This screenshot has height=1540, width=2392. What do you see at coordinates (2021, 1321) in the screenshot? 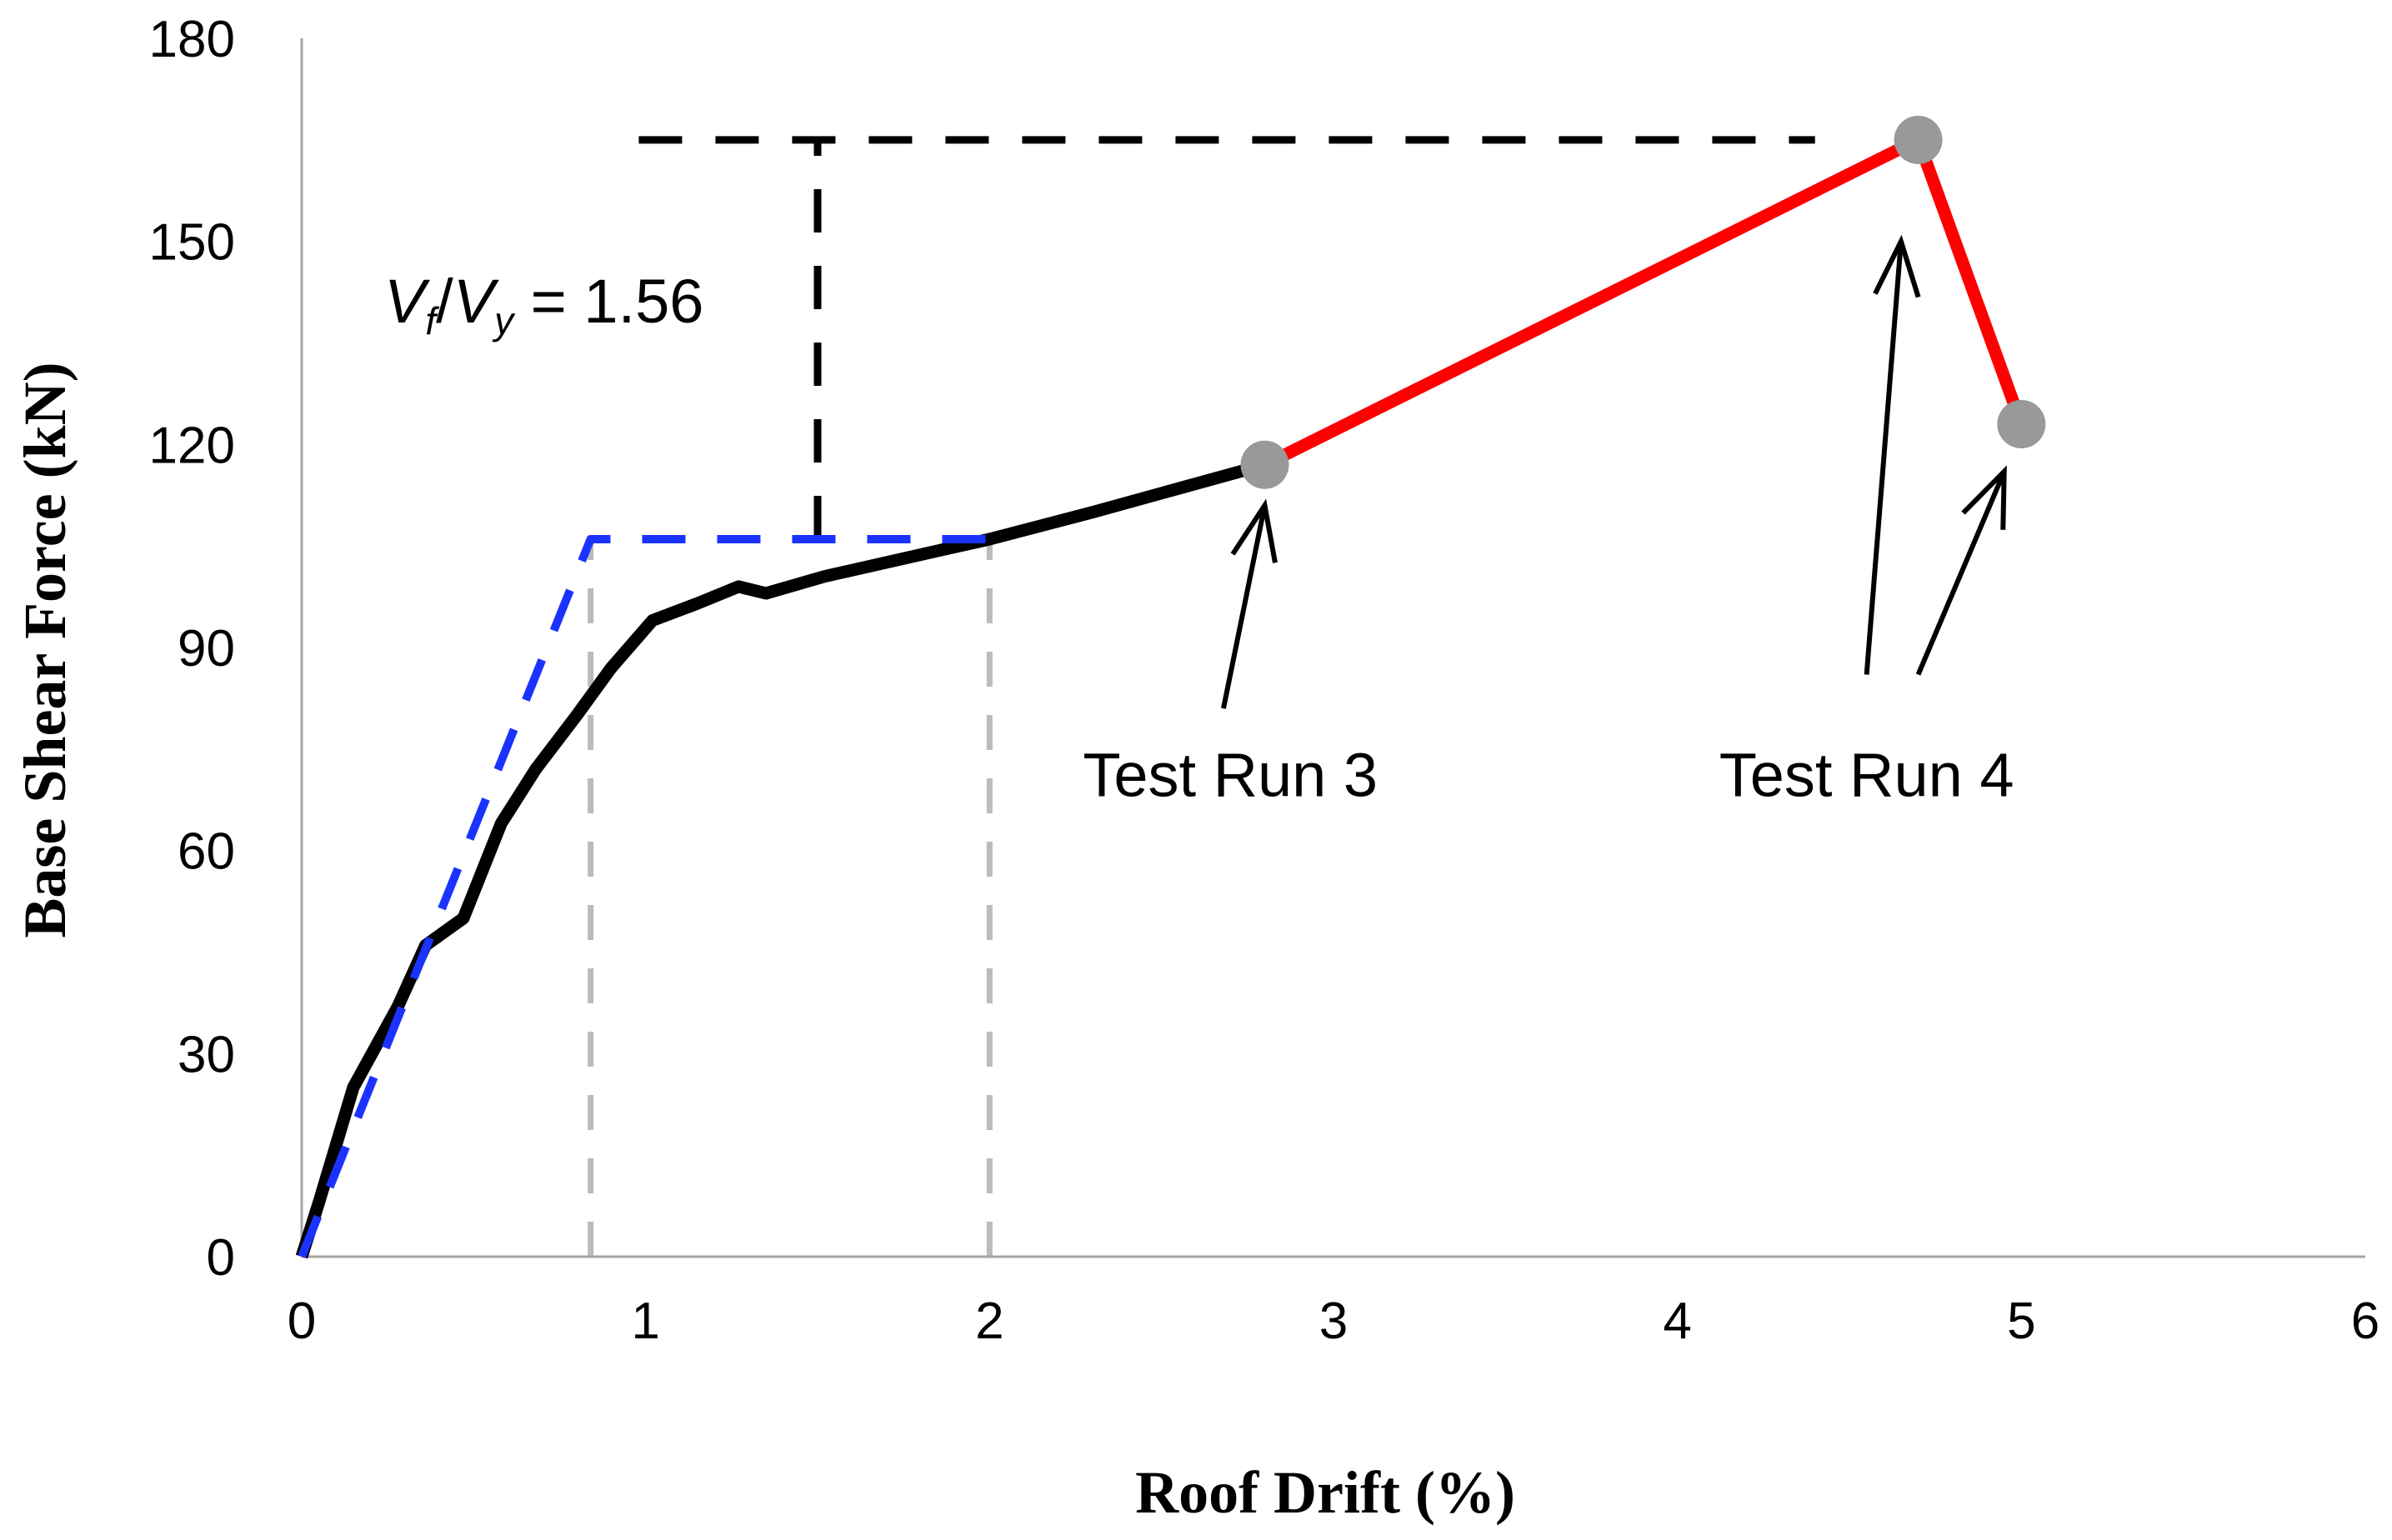
I see `x-tick-label: 5` at bounding box center [2021, 1321].